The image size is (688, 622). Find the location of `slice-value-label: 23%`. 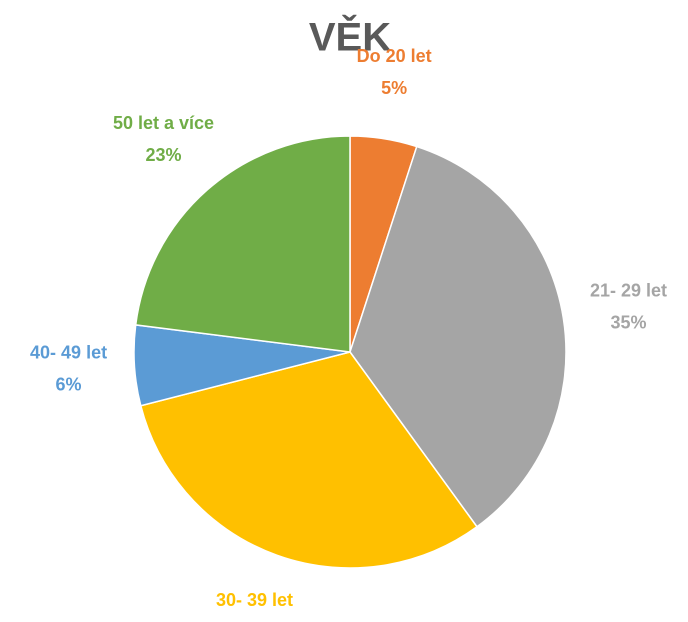

slice-value-label: 23% is located at coordinates (163, 155).